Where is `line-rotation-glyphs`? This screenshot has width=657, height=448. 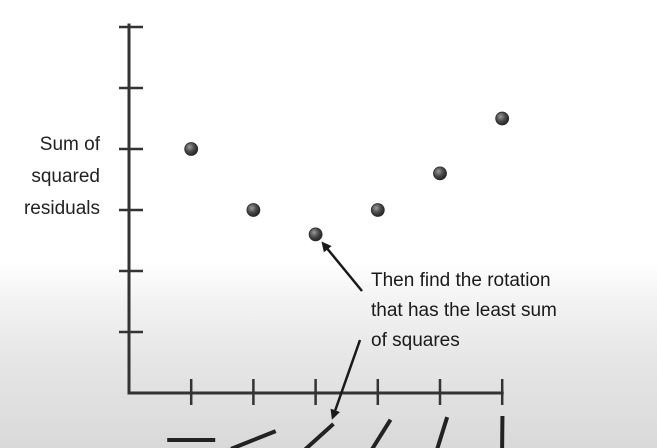 line-rotation-glyphs is located at coordinates (336, 431).